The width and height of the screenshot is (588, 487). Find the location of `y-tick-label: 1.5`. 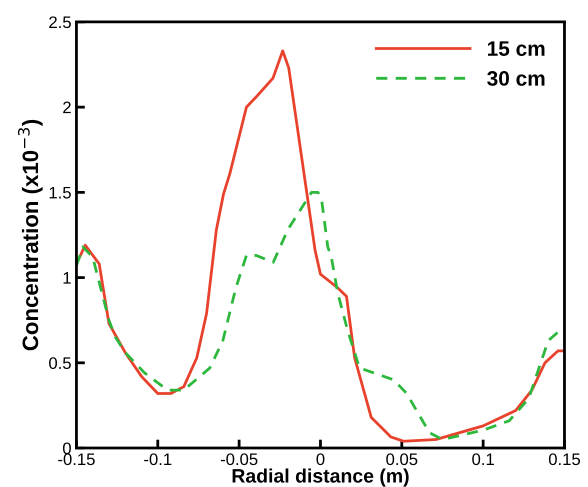

y-tick-label: 1.5 is located at coordinates (60, 192).